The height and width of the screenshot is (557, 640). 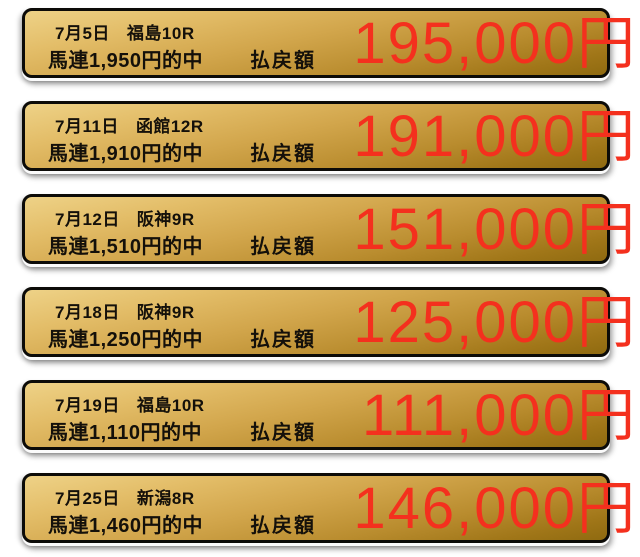 What do you see at coordinates (499, 415) in the screenshot?
I see `payout-amount: 111,000円` at bounding box center [499, 415].